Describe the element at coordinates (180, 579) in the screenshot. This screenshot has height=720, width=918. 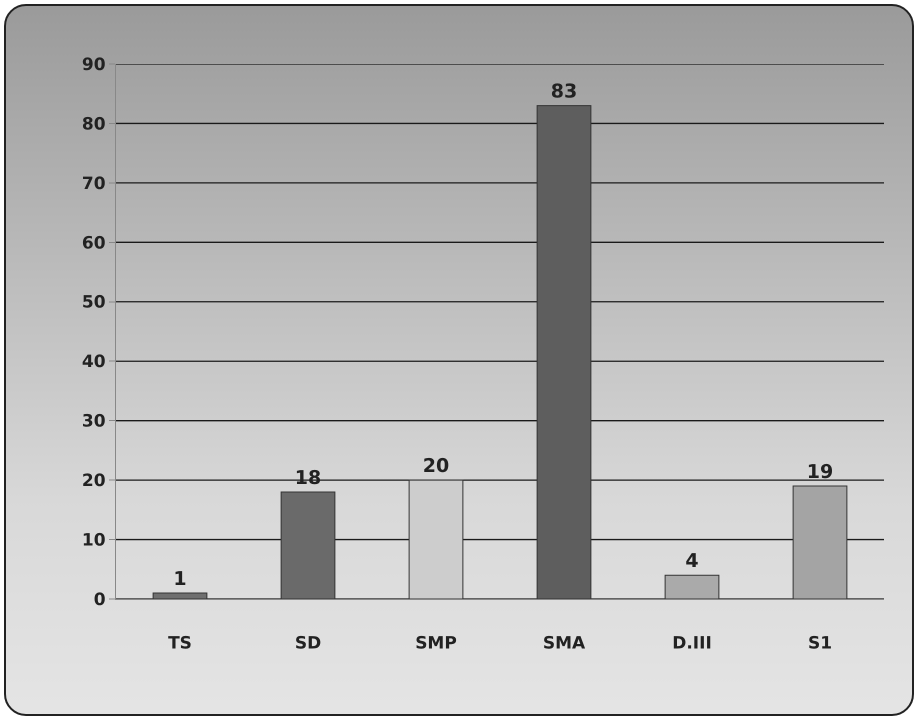
I see `data-label: 1` at that location.